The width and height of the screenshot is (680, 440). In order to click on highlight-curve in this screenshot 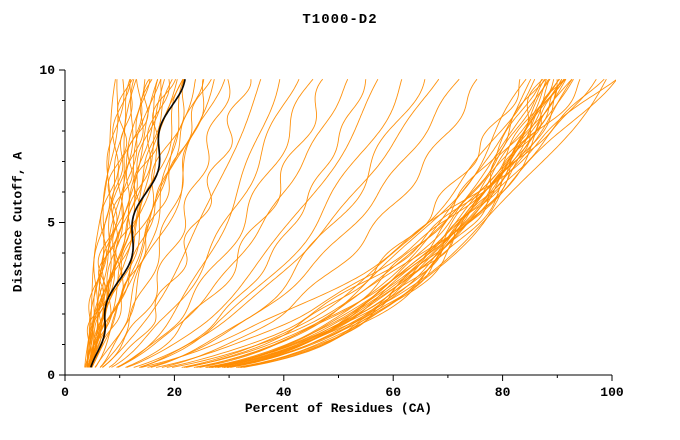, I will do `click(137, 223)`.